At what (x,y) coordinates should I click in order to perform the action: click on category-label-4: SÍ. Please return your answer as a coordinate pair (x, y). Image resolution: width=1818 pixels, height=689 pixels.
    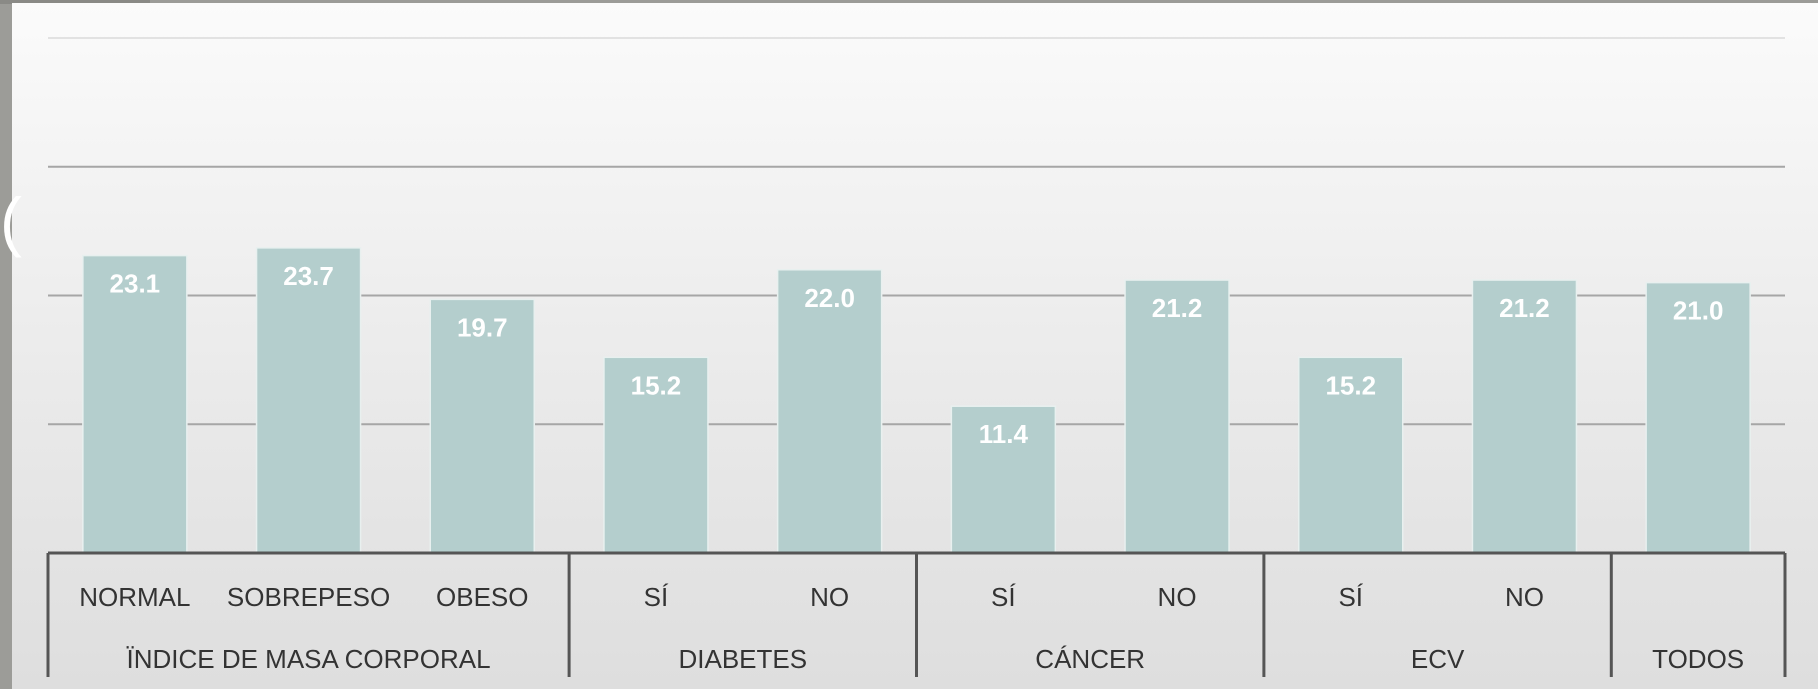
    Looking at the image, I should click on (656, 597).